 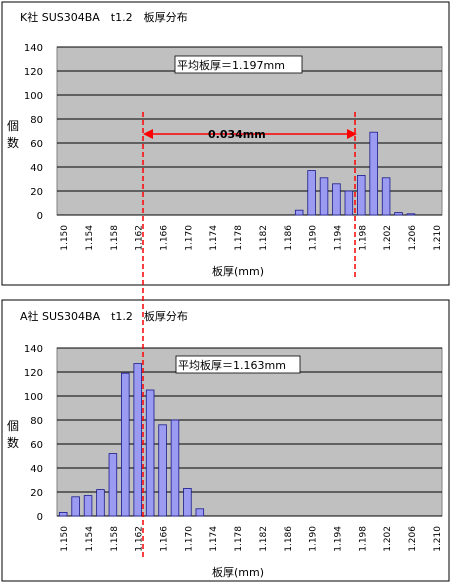 What do you see at coordinates (104, 17) in the screenshot?
I see `chart-title: K社 SUS304BA t1.2 板厚分布` at bounding box center [104, 17].